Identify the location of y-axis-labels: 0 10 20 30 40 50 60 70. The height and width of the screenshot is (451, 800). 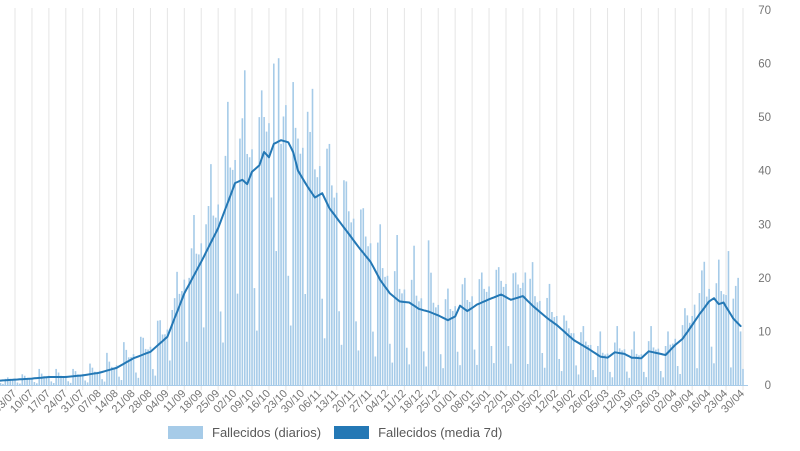
(764, 198).